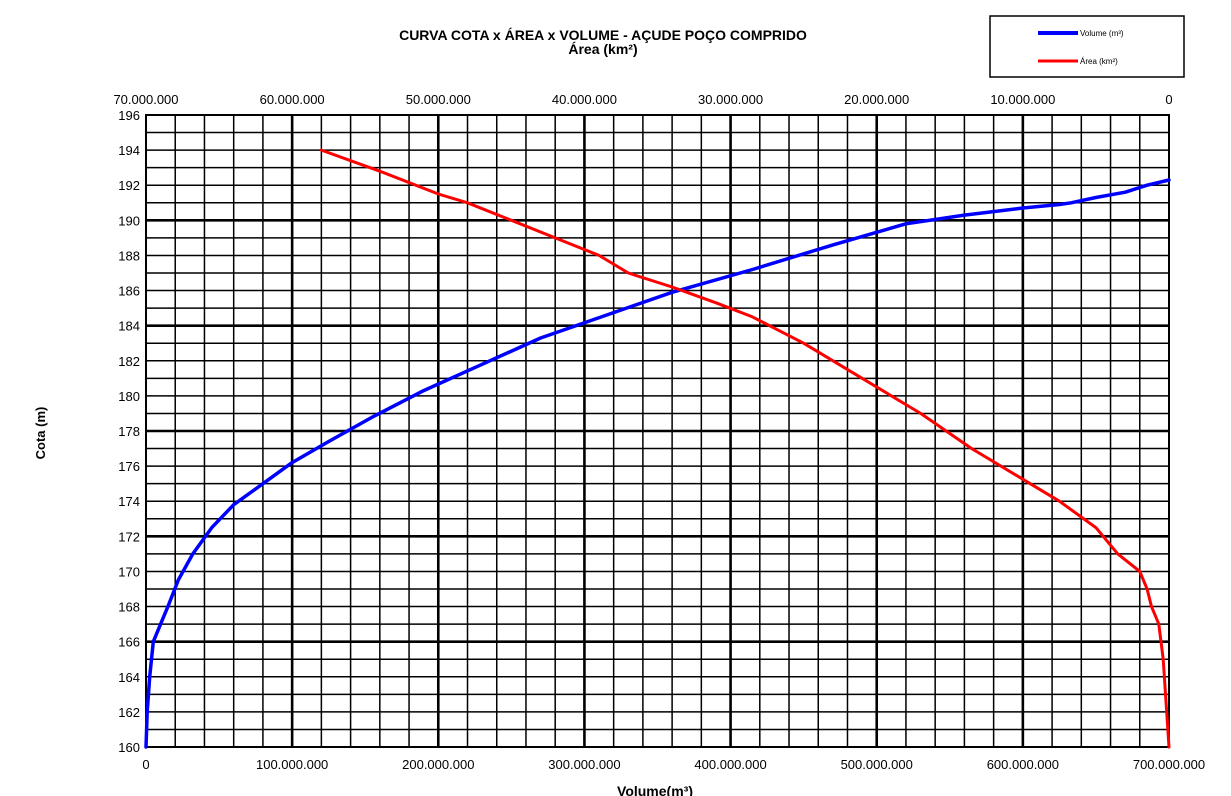 The image size is (1231, 796). Describe the element at coordinates (1099, 61) in the screenshot. I see `legend-label-area: Área (km²)` at that location.